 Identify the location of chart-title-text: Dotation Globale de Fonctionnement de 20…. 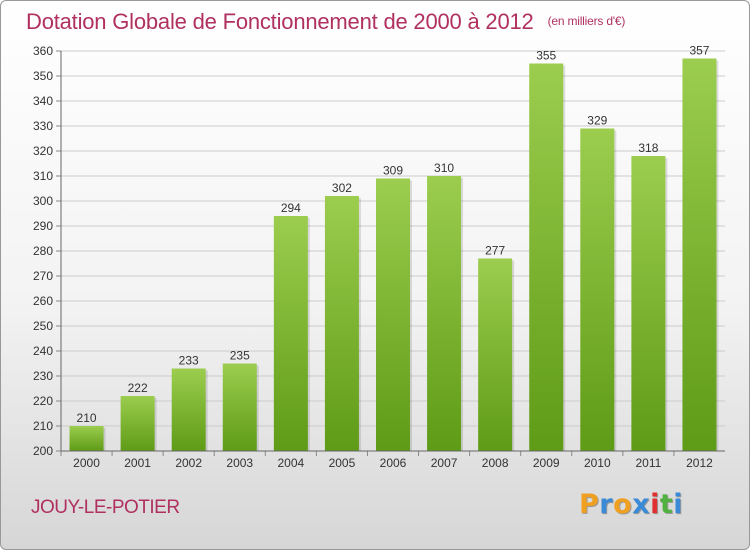
(280, 21).